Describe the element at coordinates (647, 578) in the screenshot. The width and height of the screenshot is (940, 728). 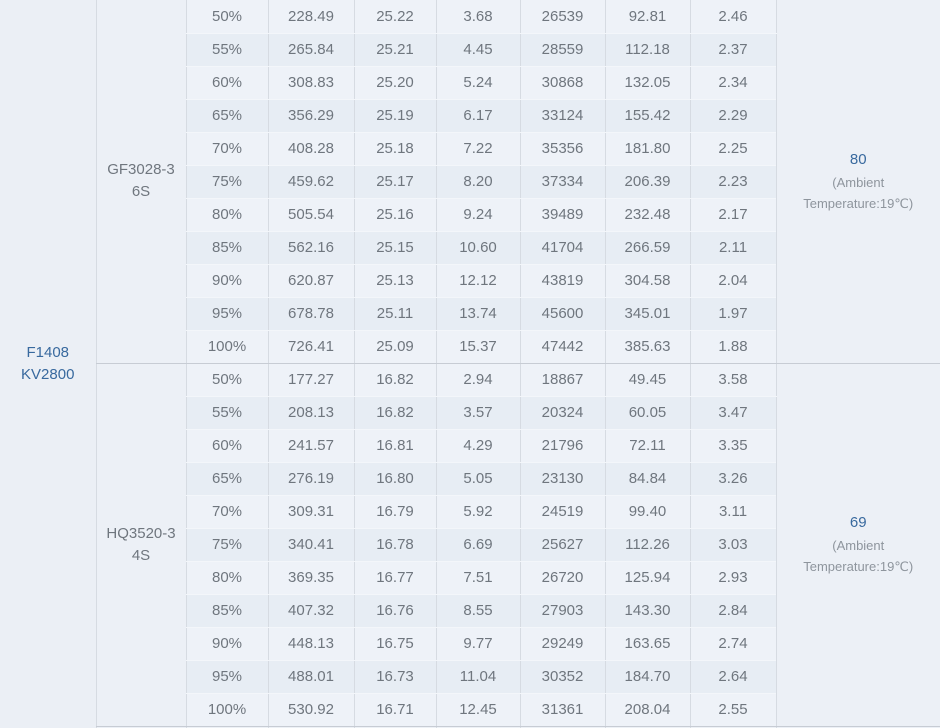
I see `cell-power: 125.94` at that location.